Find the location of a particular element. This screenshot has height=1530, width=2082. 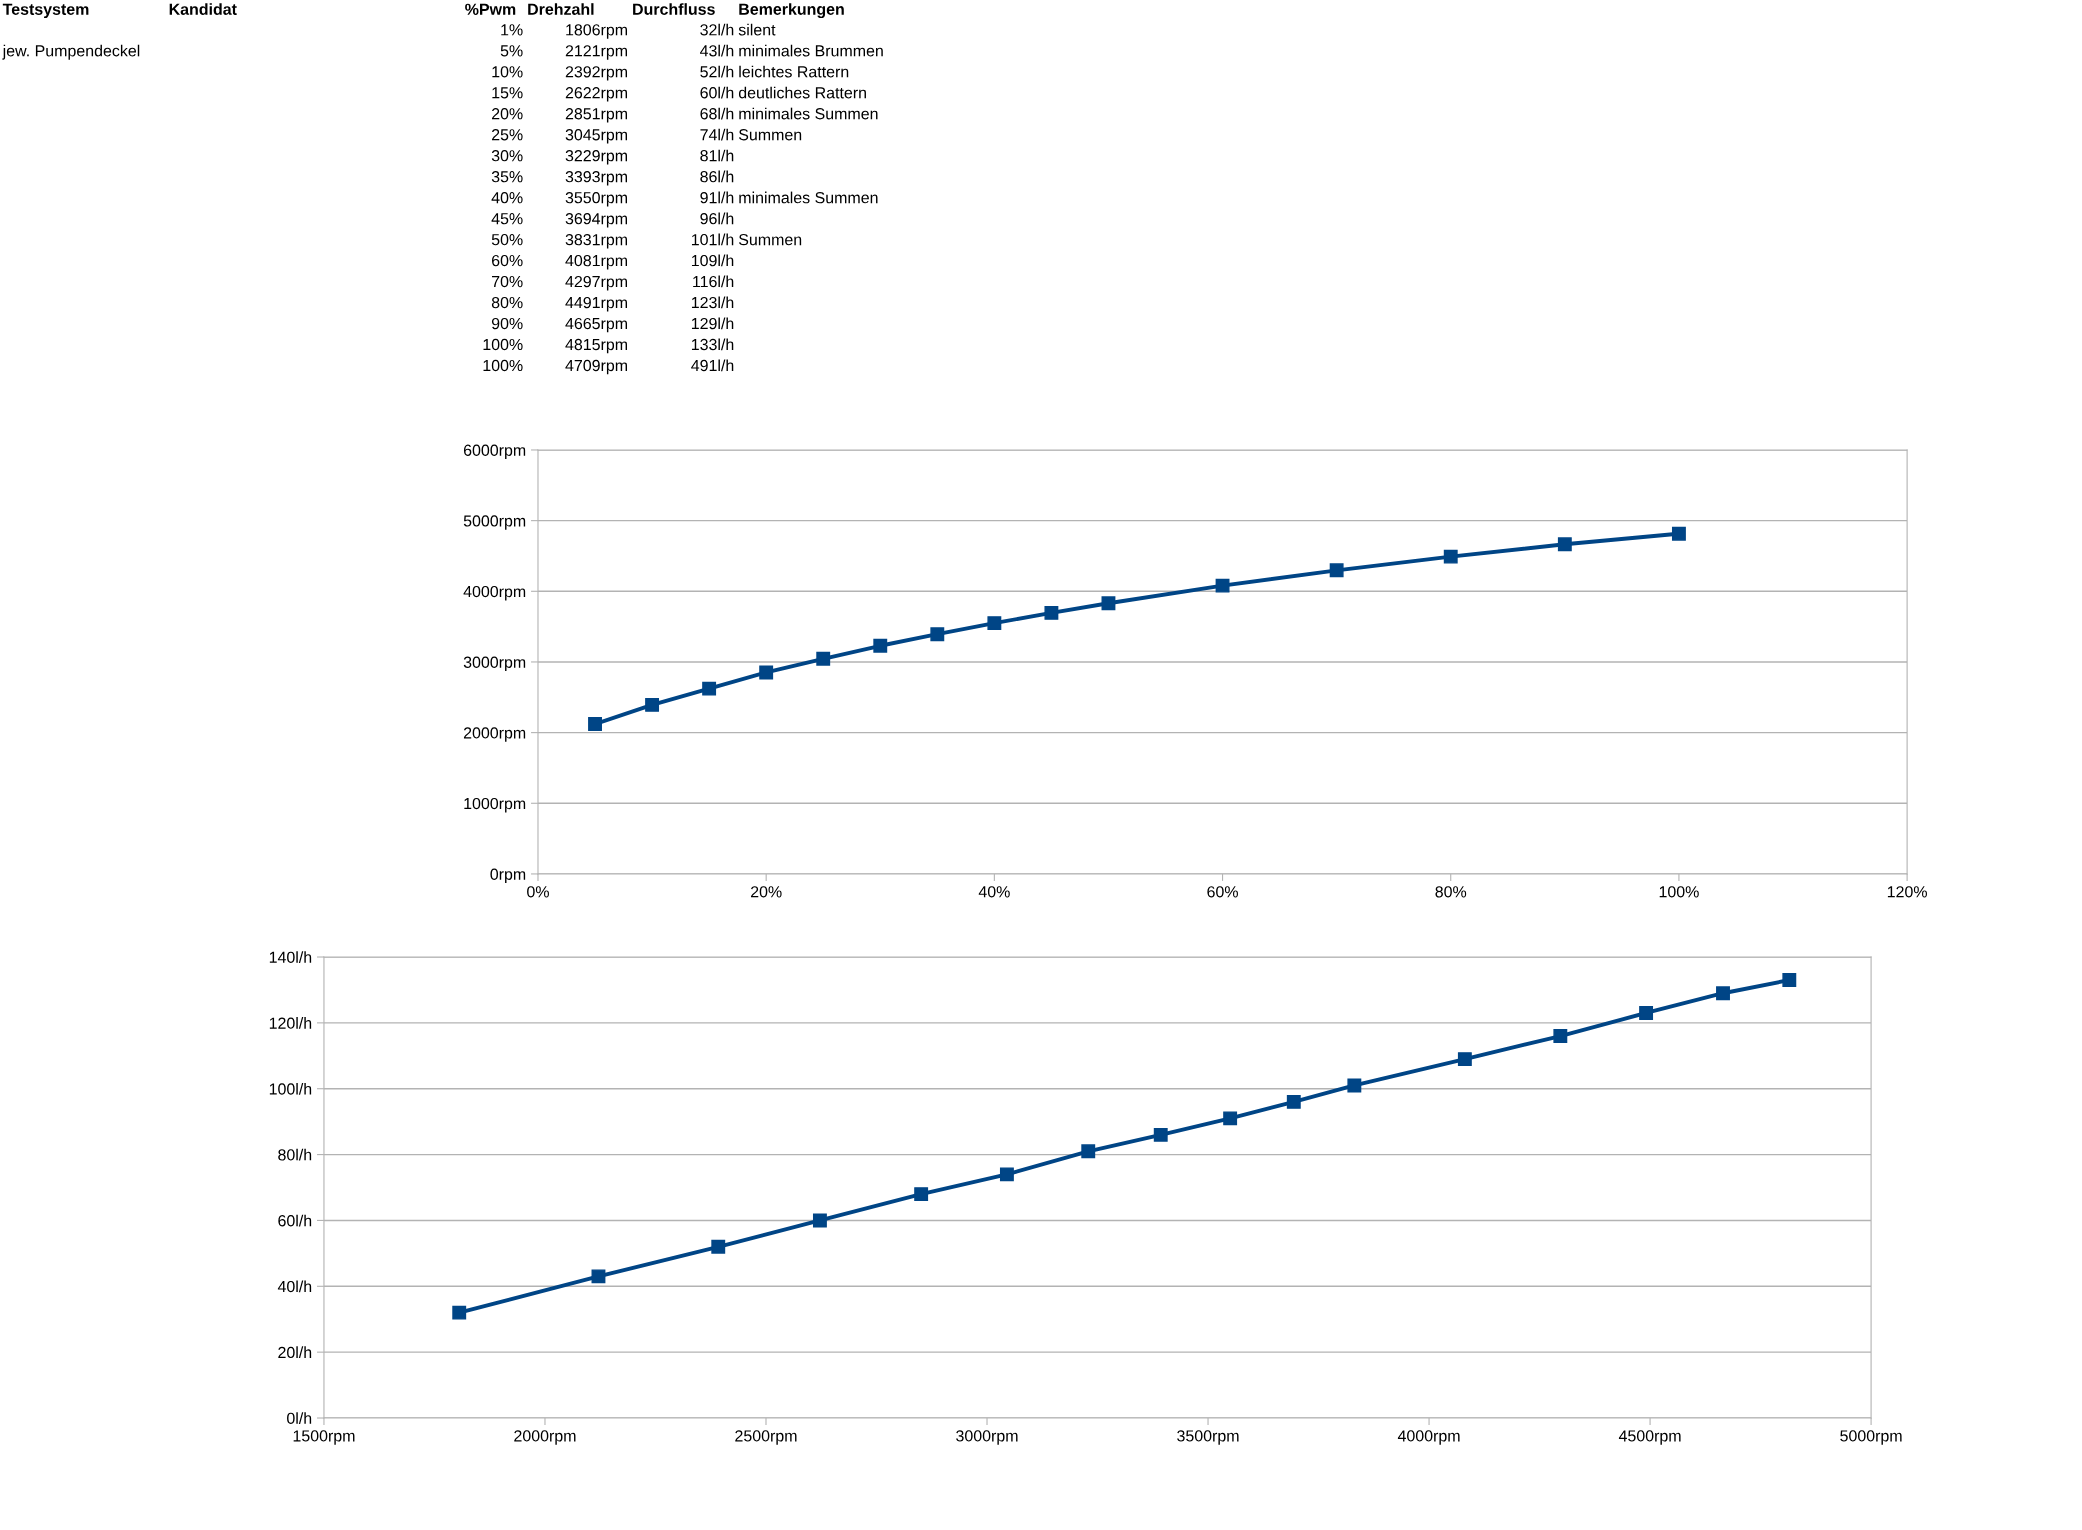

text: 3045rpm is located at coordinates (596, 136).